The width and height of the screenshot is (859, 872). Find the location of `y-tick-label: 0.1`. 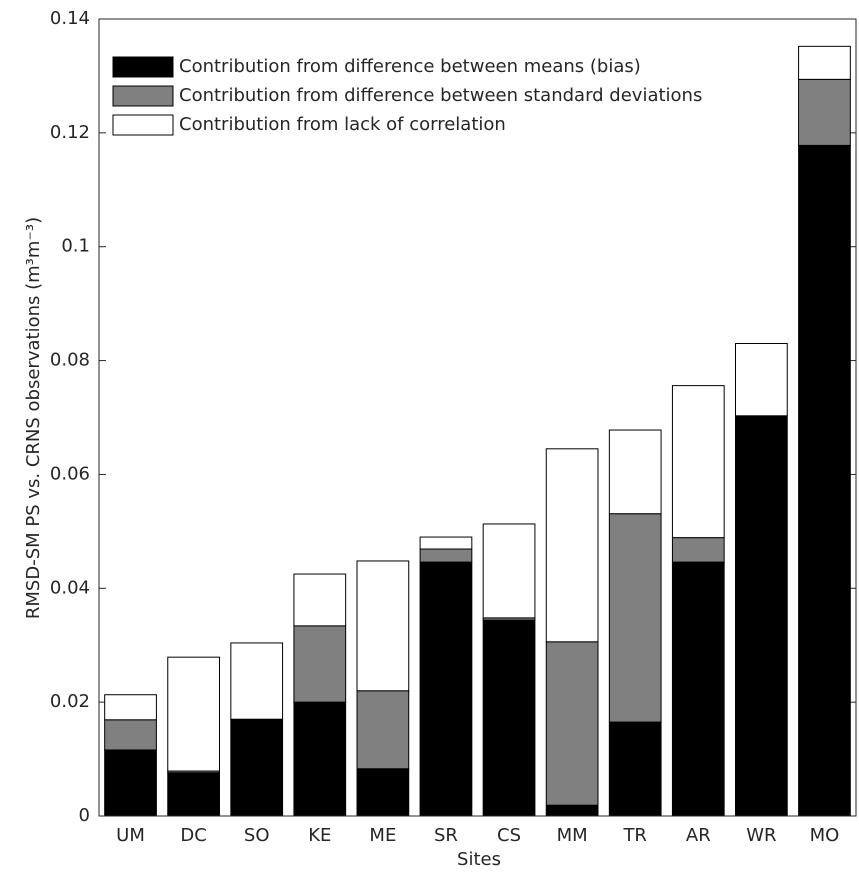

y-tick-label: 0.1 is located at coordinates (75, 246).